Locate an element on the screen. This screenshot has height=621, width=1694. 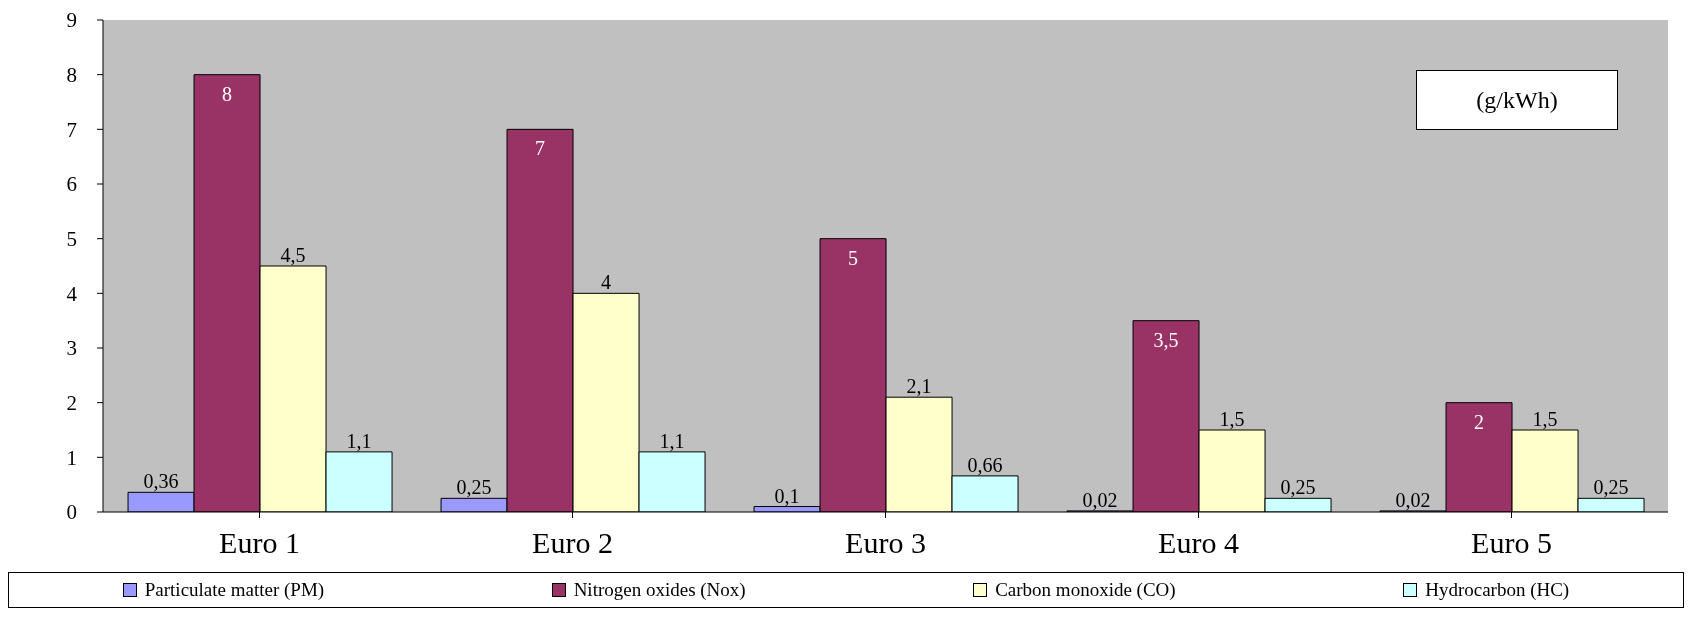
y-tick-label: 1 is located at coordinates (71, 457).